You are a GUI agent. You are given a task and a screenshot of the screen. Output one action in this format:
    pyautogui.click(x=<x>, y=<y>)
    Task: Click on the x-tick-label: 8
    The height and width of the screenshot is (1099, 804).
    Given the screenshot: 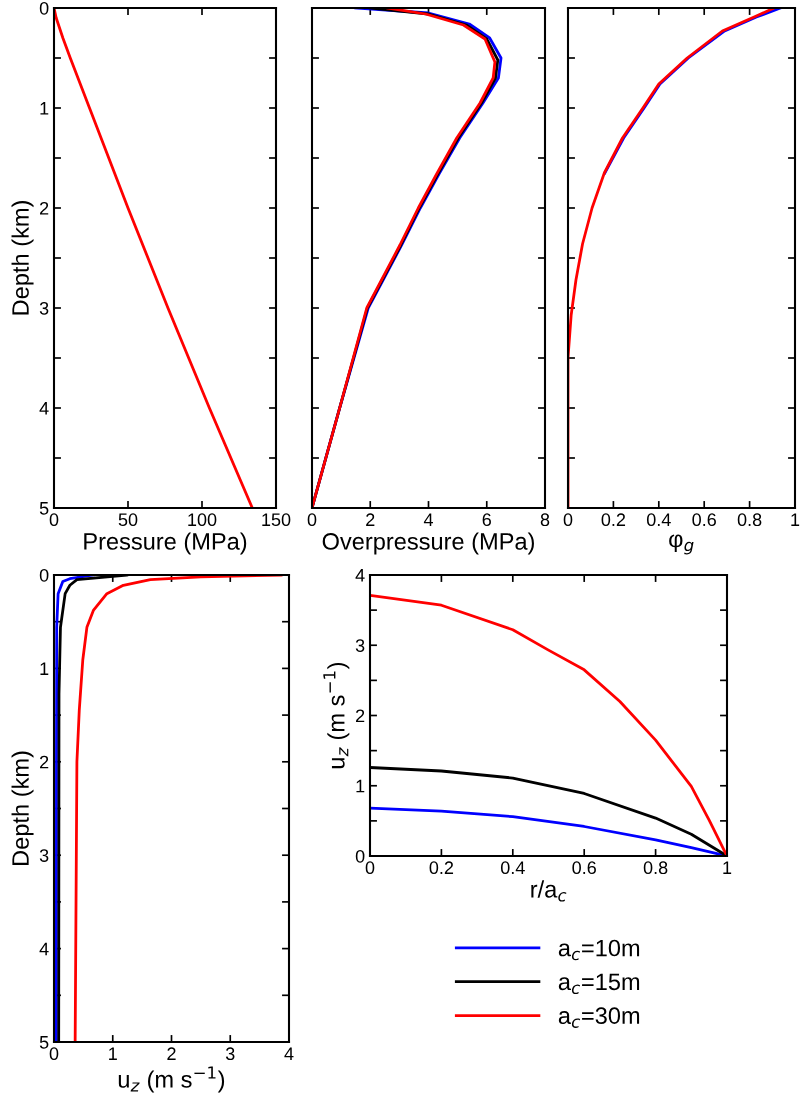 What is the action you would take?
    pyautogui.click(x=545, y=520)
    